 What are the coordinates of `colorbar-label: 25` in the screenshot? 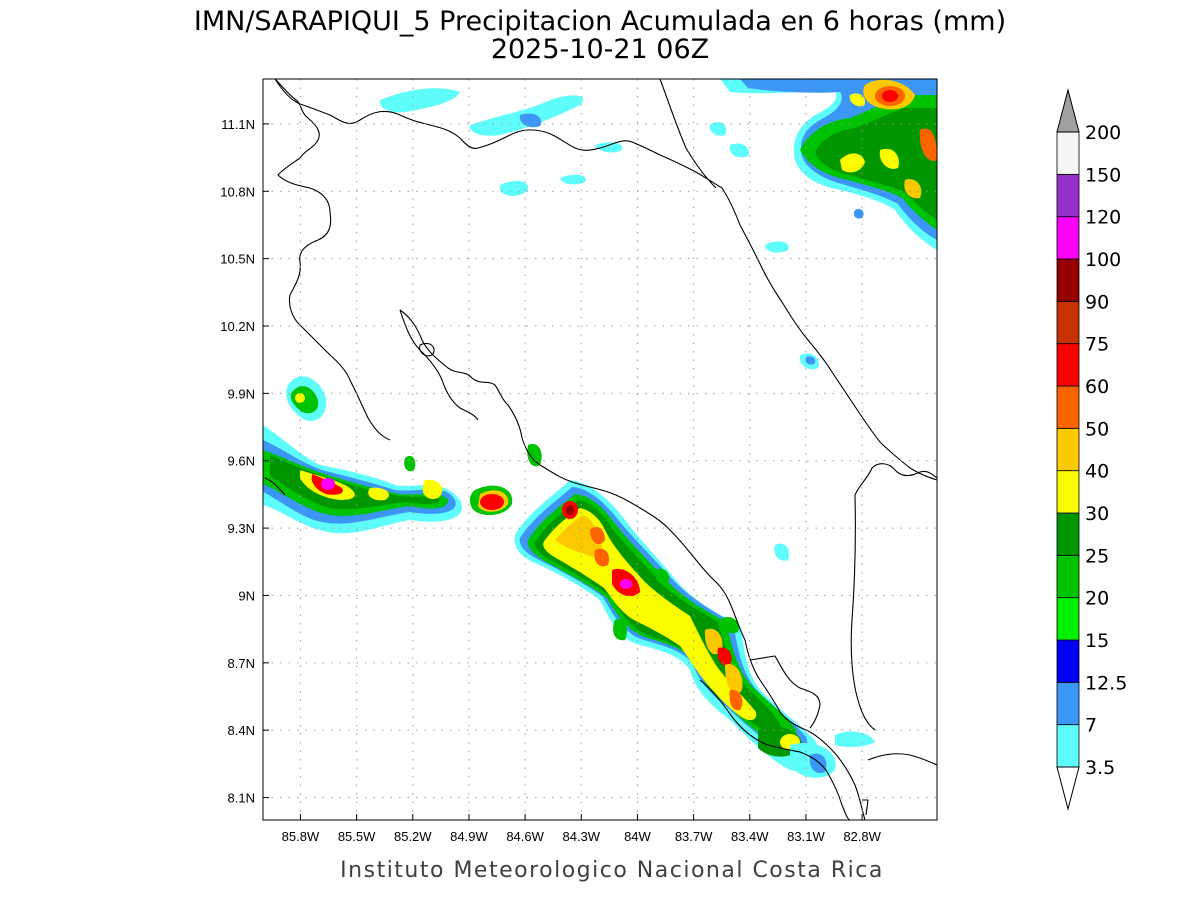 It's located at (1097, 556).